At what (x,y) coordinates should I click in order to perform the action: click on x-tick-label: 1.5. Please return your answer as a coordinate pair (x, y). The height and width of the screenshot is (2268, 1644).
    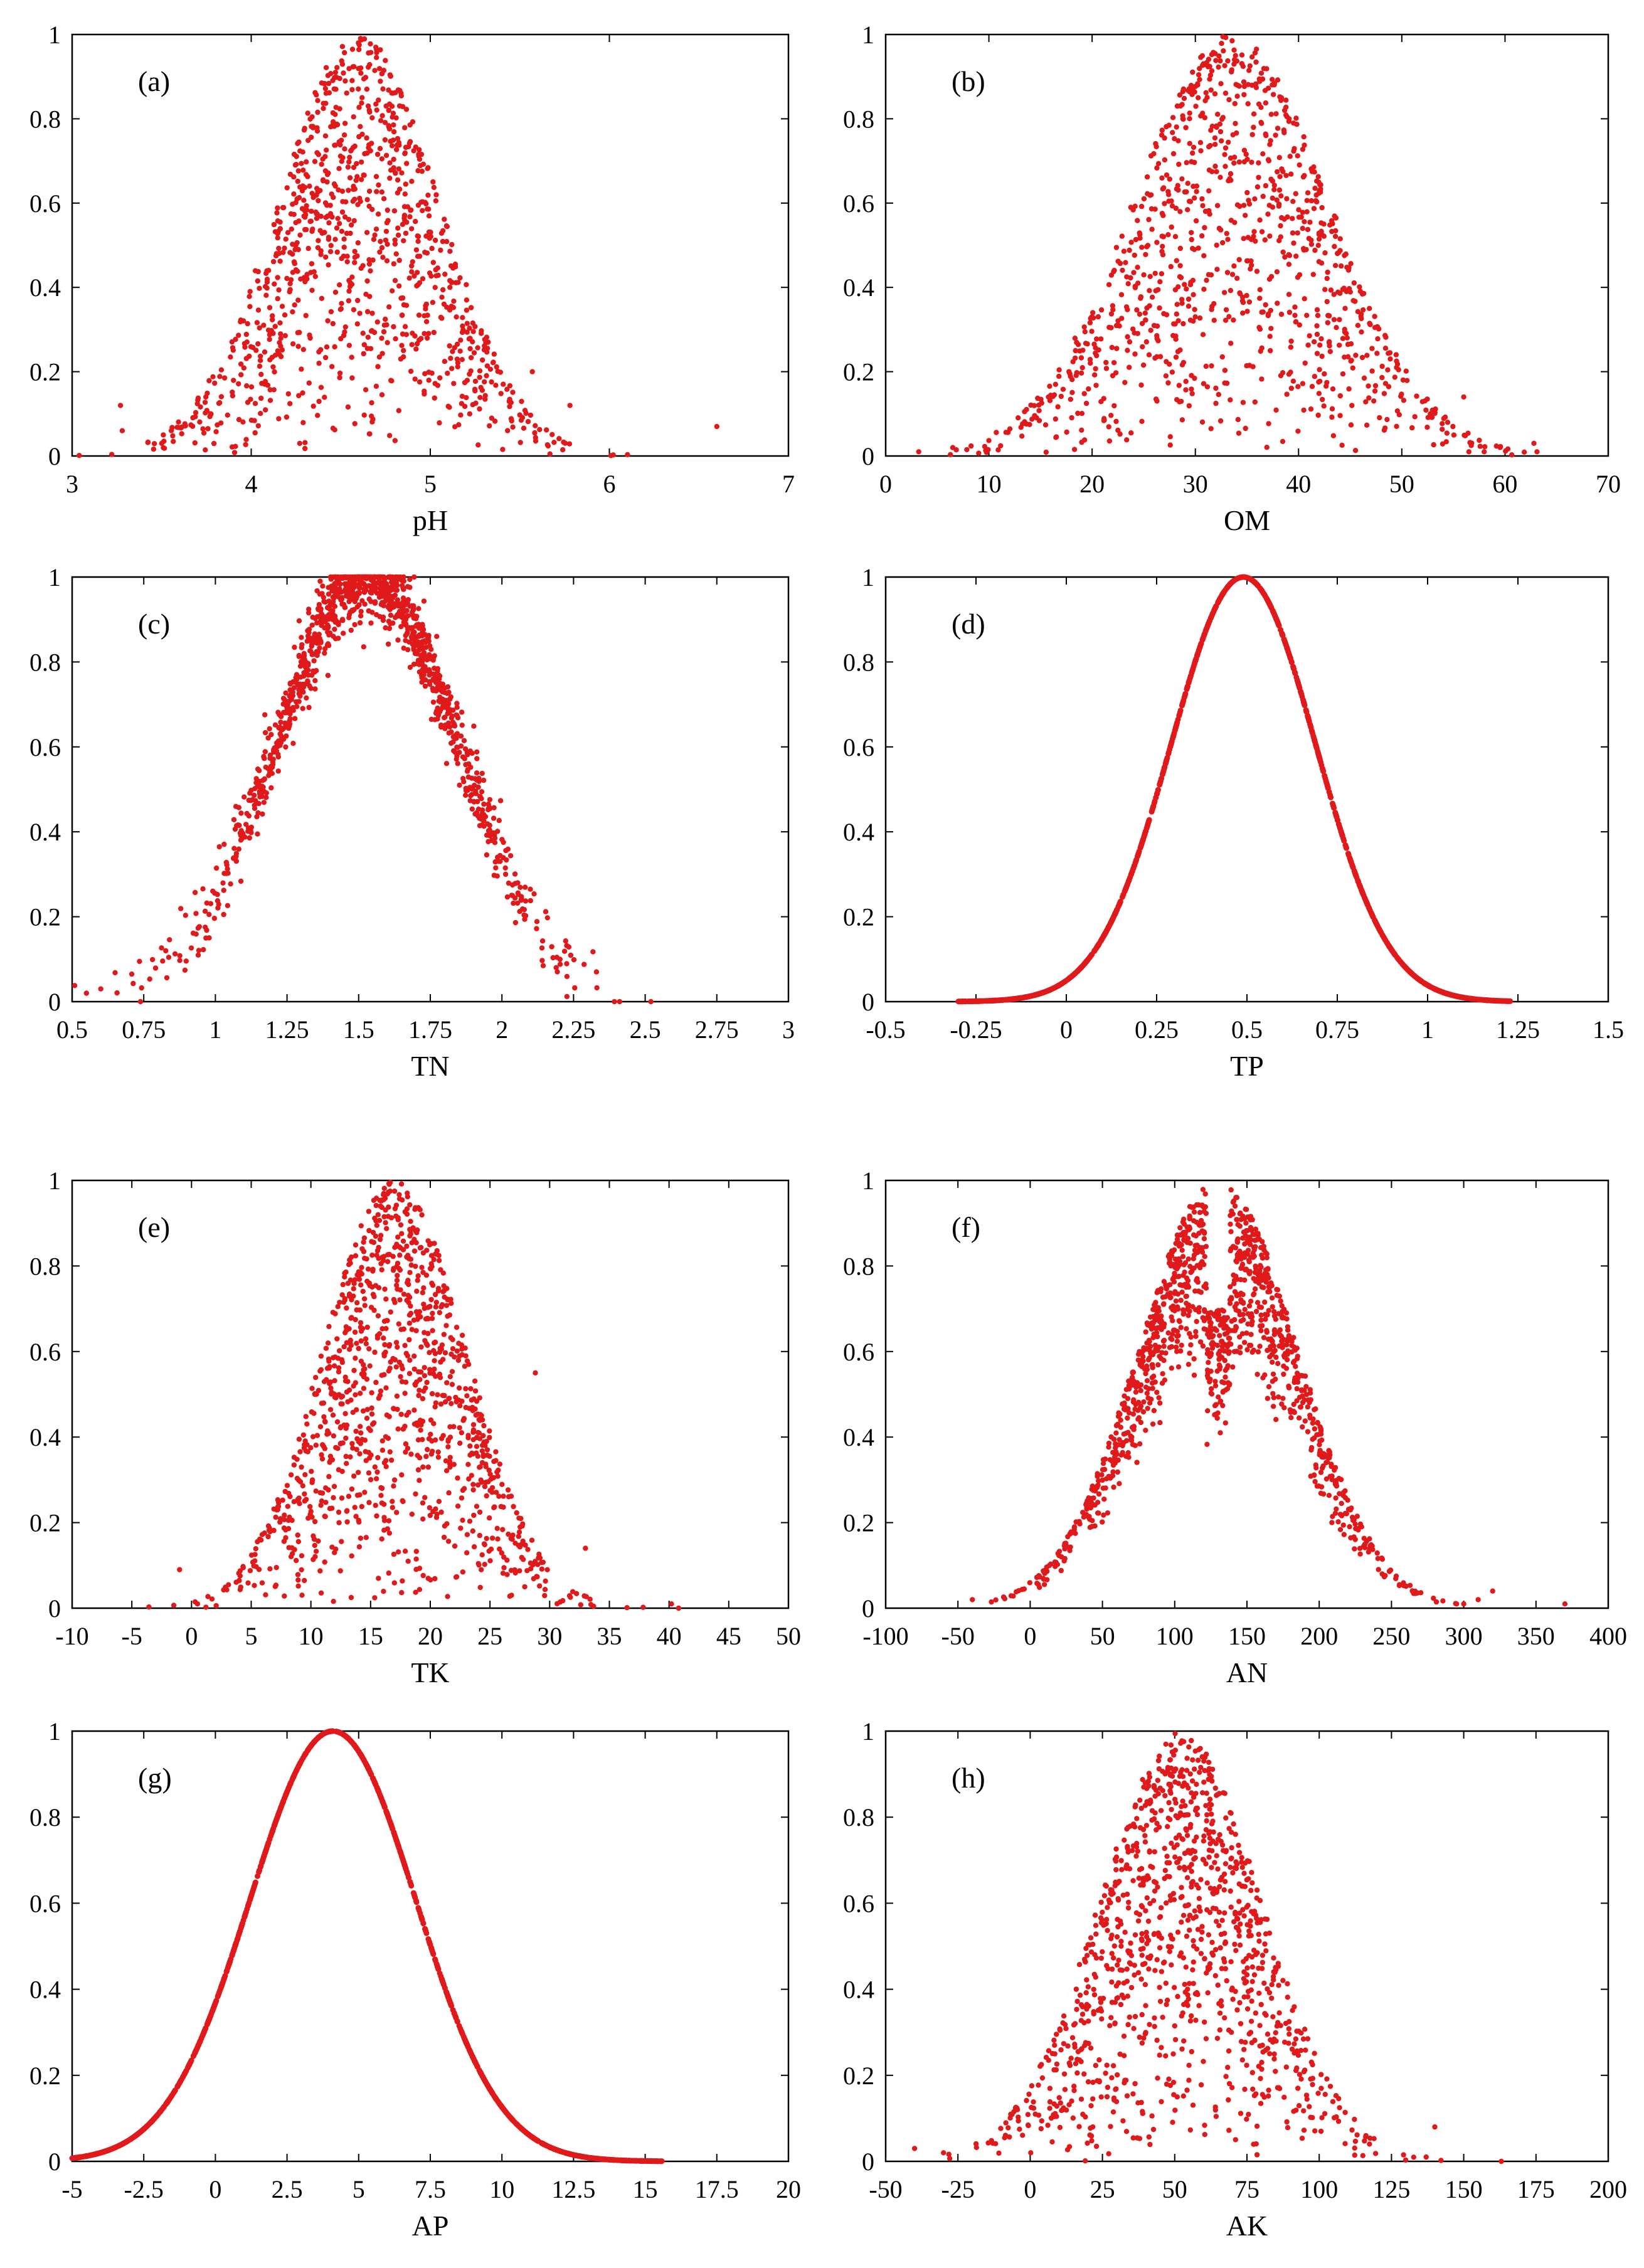
    Looking at the image, I should click on (1608, 1029).